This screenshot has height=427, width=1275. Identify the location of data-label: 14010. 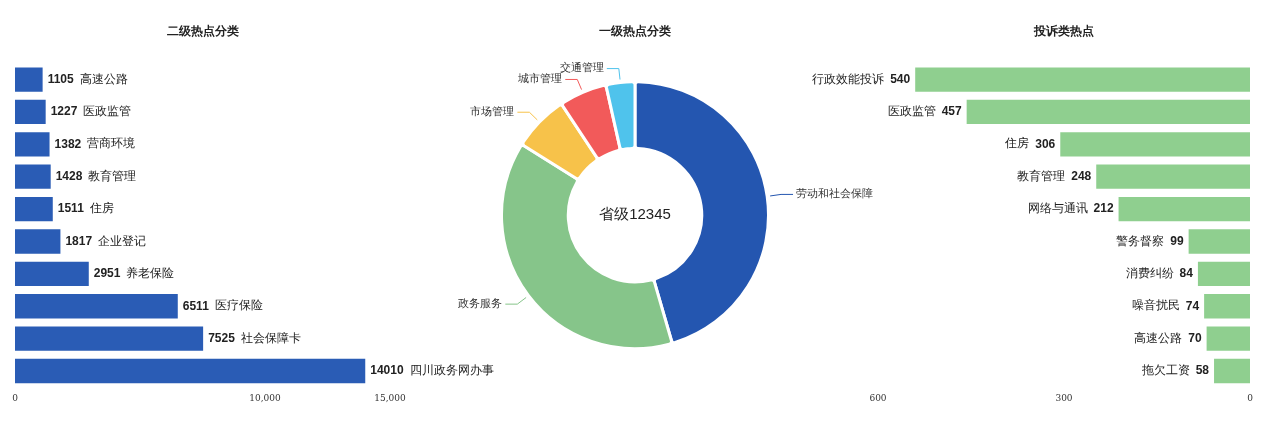
(387, 370).